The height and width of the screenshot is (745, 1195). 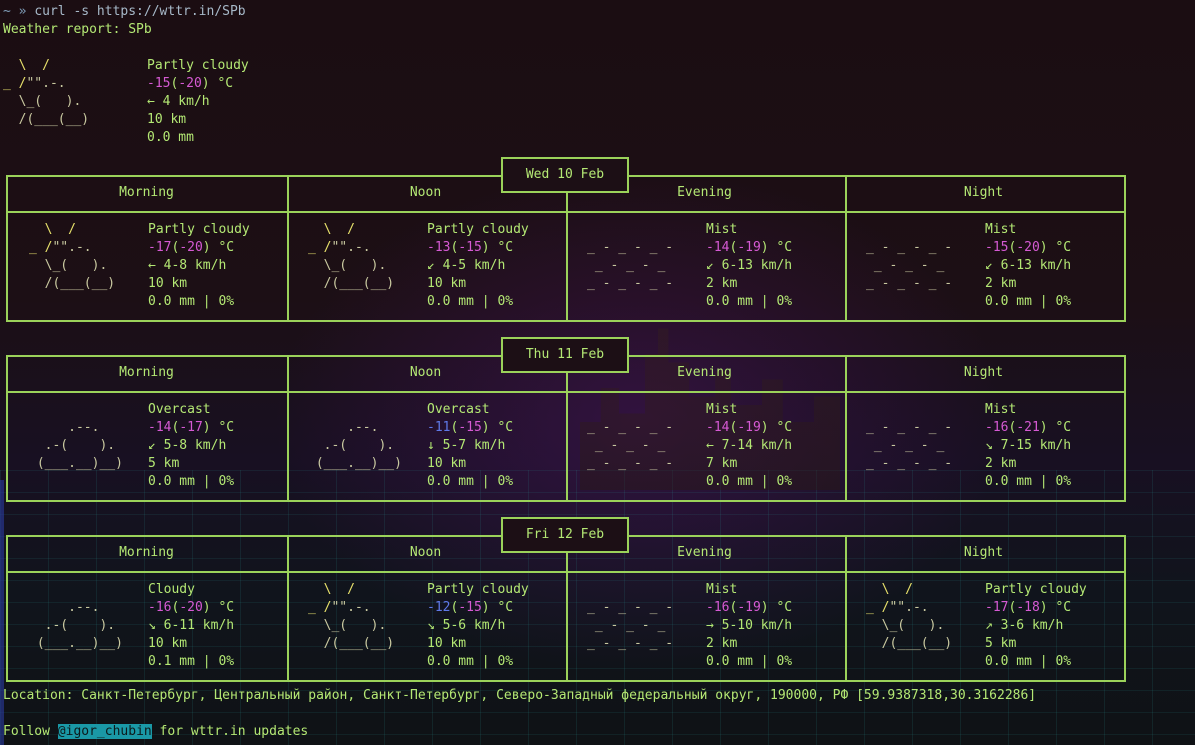 What do you see at coordinates (439, 607) in the screenshot?
I see `period-temp: -12` at bounding box center [439, 607].